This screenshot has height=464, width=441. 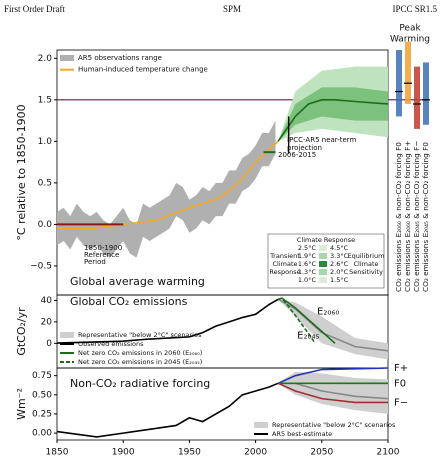 What do you see at coordinates (414, 9) in the screenshot?
I see `header-right: IPCC SR1.5` at bounding box center [414, 9].